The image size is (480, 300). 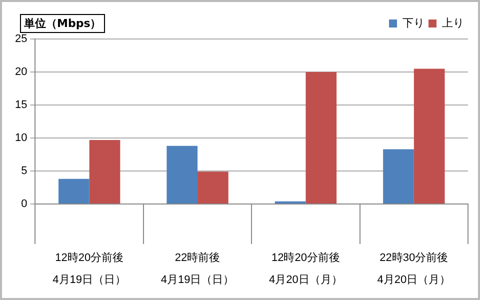 What do you see at coordinates (89, 268) in the screenshot?
I see `x-tick-label: 12時20分前後 4月19日（日）` at bounding box center [89, 268].